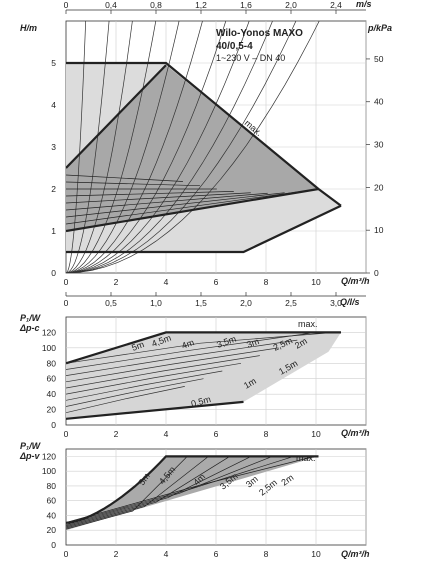  What do you see at coordinates (316, 554) in the screenshot?
I see `power-c-x-tick: 10` at bounding box center [316, 554].